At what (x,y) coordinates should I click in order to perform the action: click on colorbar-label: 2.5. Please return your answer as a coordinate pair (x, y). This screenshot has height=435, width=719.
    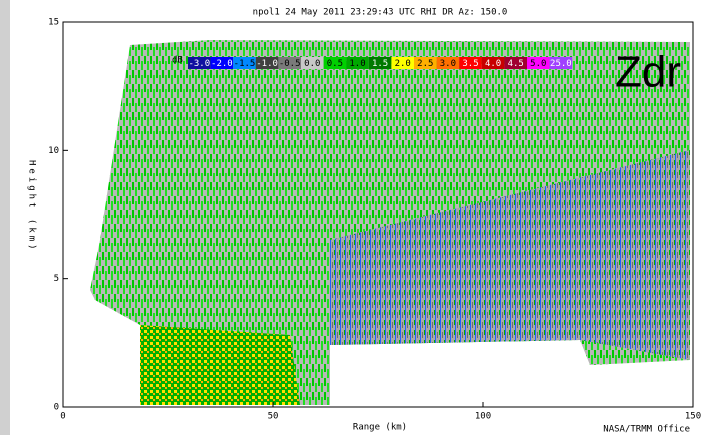
    Looking at the image, I should click on (425, 64).